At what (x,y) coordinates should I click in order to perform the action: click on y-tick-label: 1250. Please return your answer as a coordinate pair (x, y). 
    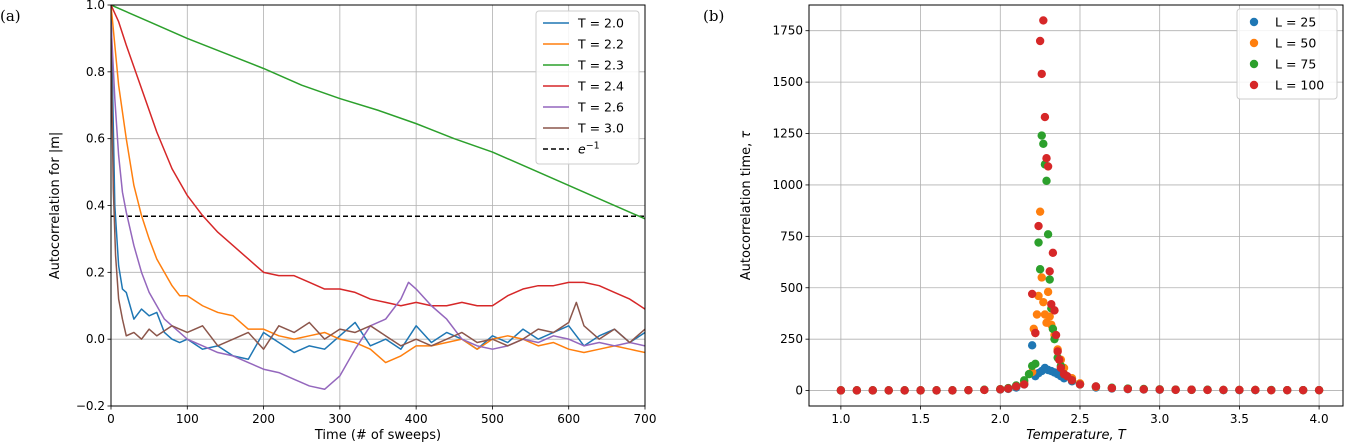
    Looking at the image, I should click on (787, 134).